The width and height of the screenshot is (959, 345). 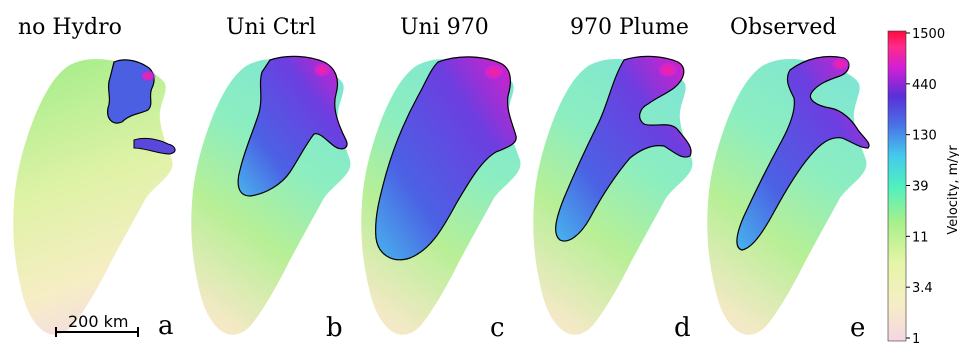 I want to click on panel-letter-b: b, so click(x=334, y=328).